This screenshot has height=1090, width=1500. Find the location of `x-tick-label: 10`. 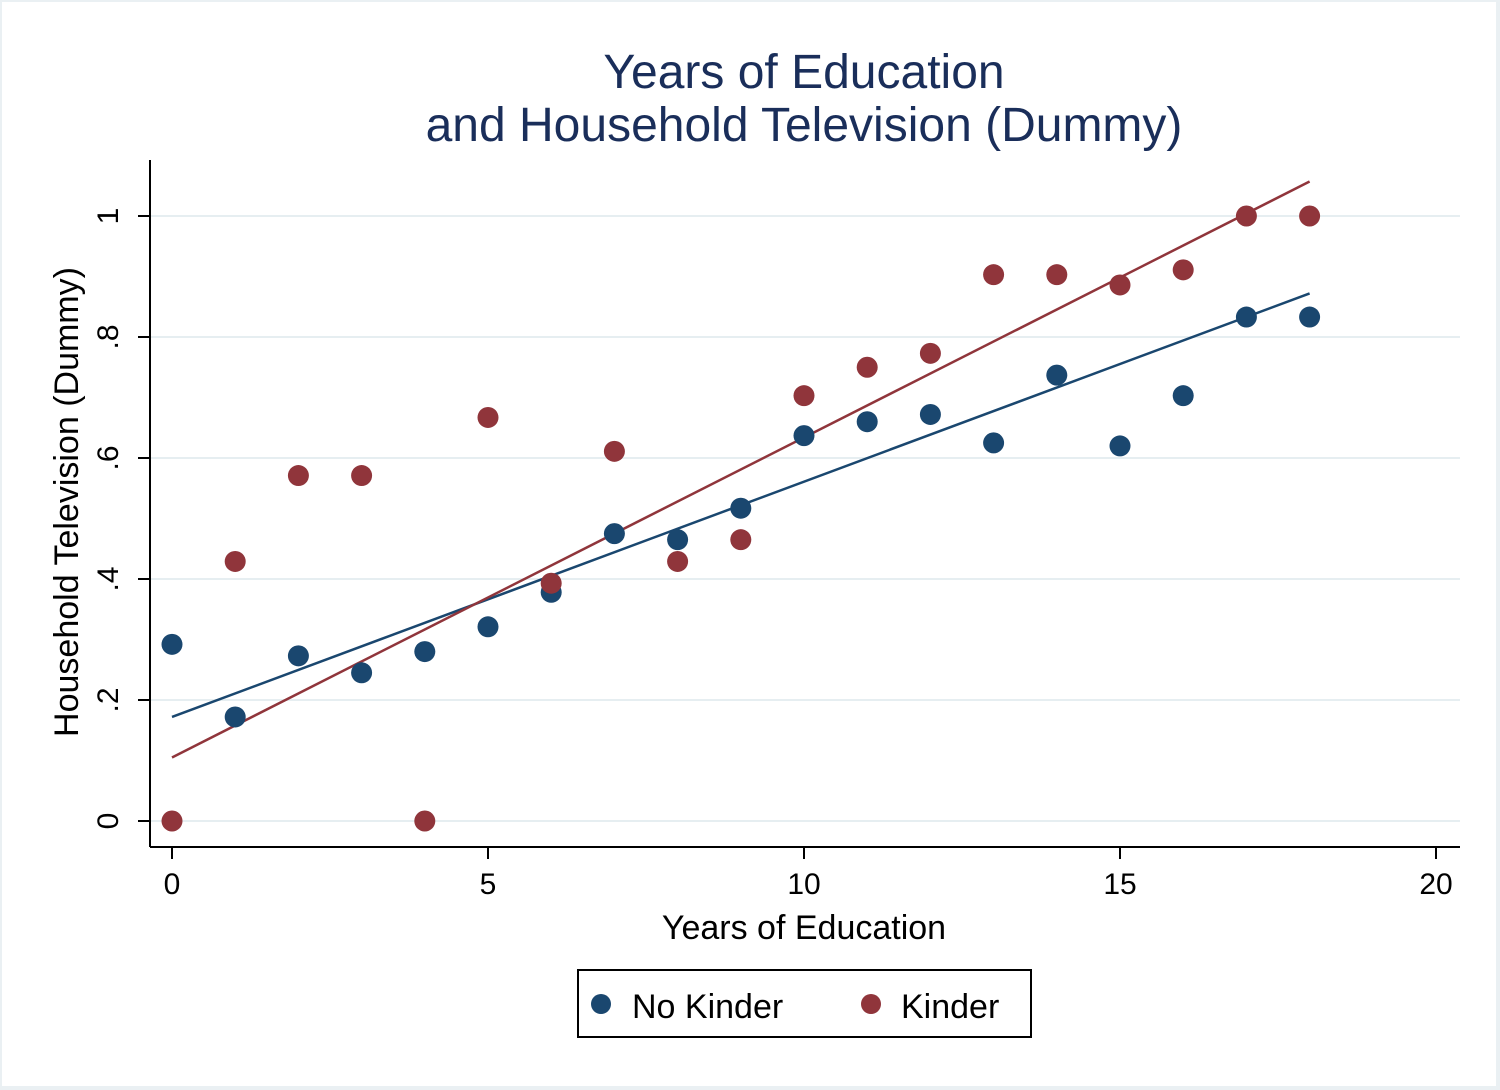

x-tick-label: 10 is located at coordinates (803, 884).